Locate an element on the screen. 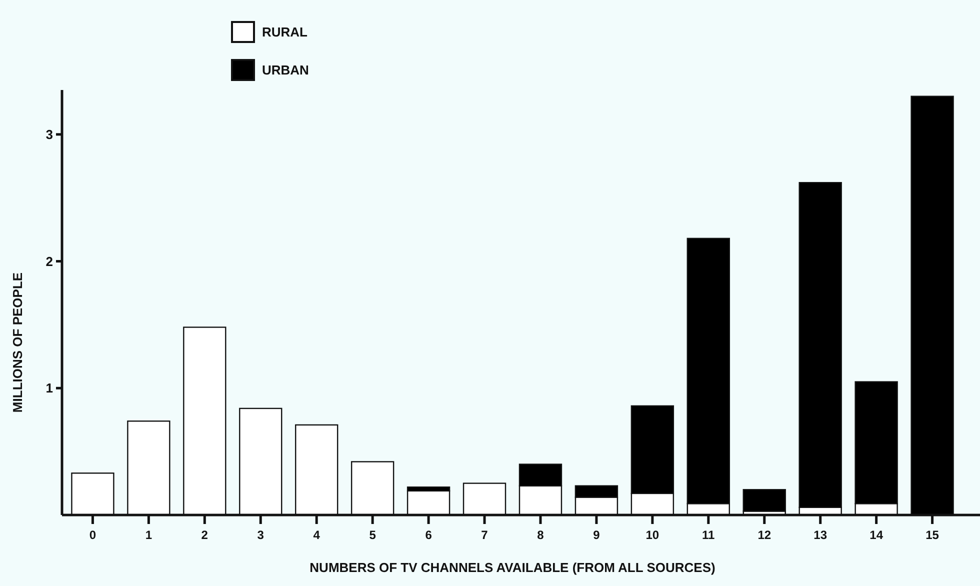 Image resolution: width=980 pixels, height=586 pixels. x-tick-label: 1 is located at coordinates (148, 535).